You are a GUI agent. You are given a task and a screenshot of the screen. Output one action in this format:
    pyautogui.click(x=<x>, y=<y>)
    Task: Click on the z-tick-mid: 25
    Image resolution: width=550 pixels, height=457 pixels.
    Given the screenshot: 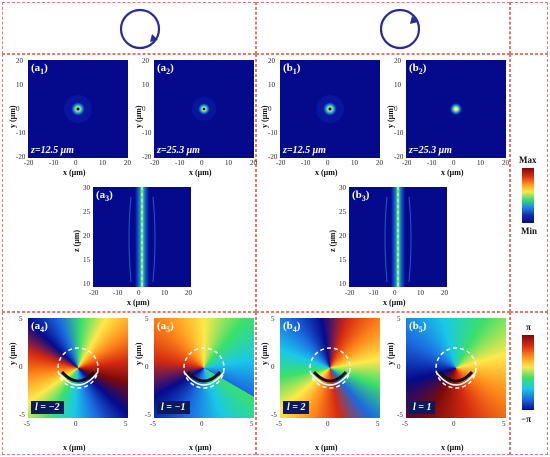 What is the action you would take?
    pyautogui.click(x=86, y=212)
    